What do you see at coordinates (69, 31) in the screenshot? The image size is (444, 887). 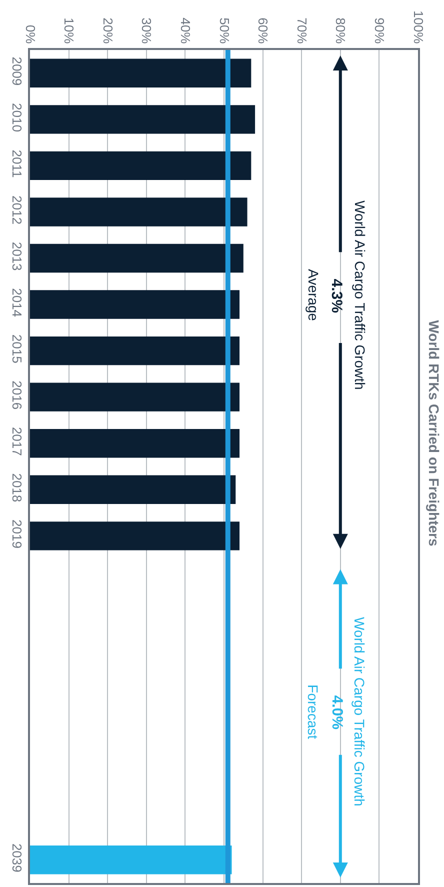 I see `x-tick-label: 10%` at bounding box center [69, 31].